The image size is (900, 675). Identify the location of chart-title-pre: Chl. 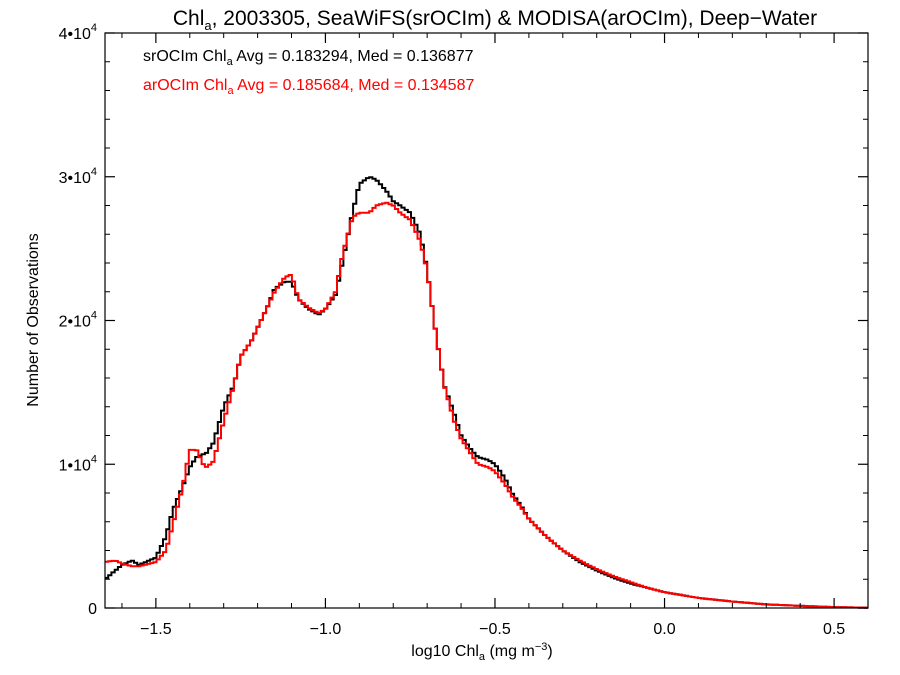
(189, 18).